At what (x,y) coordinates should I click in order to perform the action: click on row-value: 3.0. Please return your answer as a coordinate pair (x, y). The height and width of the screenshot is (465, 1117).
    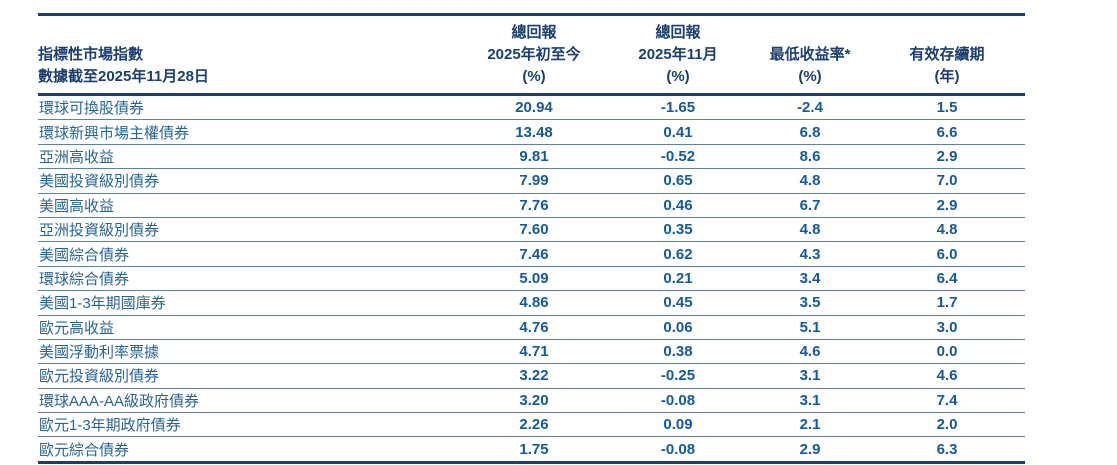
    Looking at the image, I should click on (947, 327).